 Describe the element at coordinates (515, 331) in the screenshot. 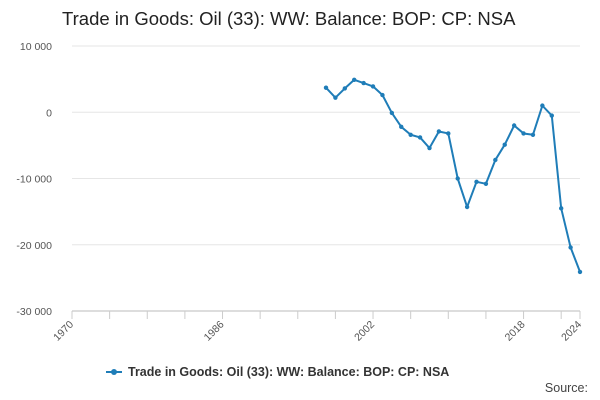

I see `x-tick-label: 2018` at that location.